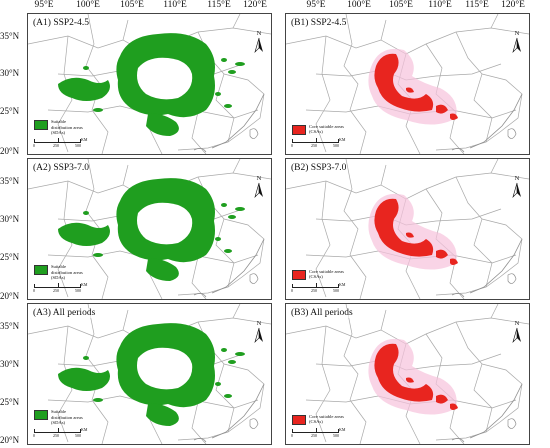 The image size is (550, 448). I want to click on panel-title: (A2) SSP3-7.0, so click(61, 168).